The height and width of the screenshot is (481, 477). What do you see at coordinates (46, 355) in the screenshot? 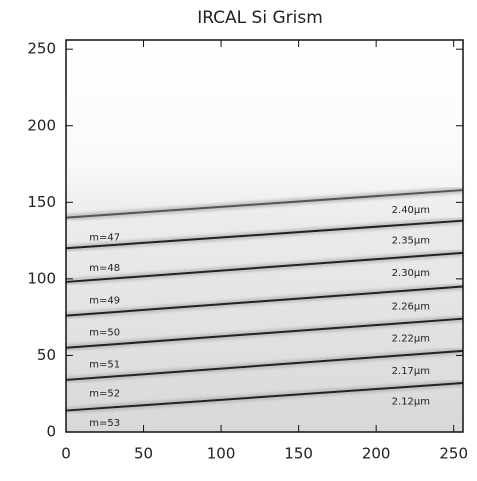
I see `y-tick-label: 50` at bounding box center [46, 355].